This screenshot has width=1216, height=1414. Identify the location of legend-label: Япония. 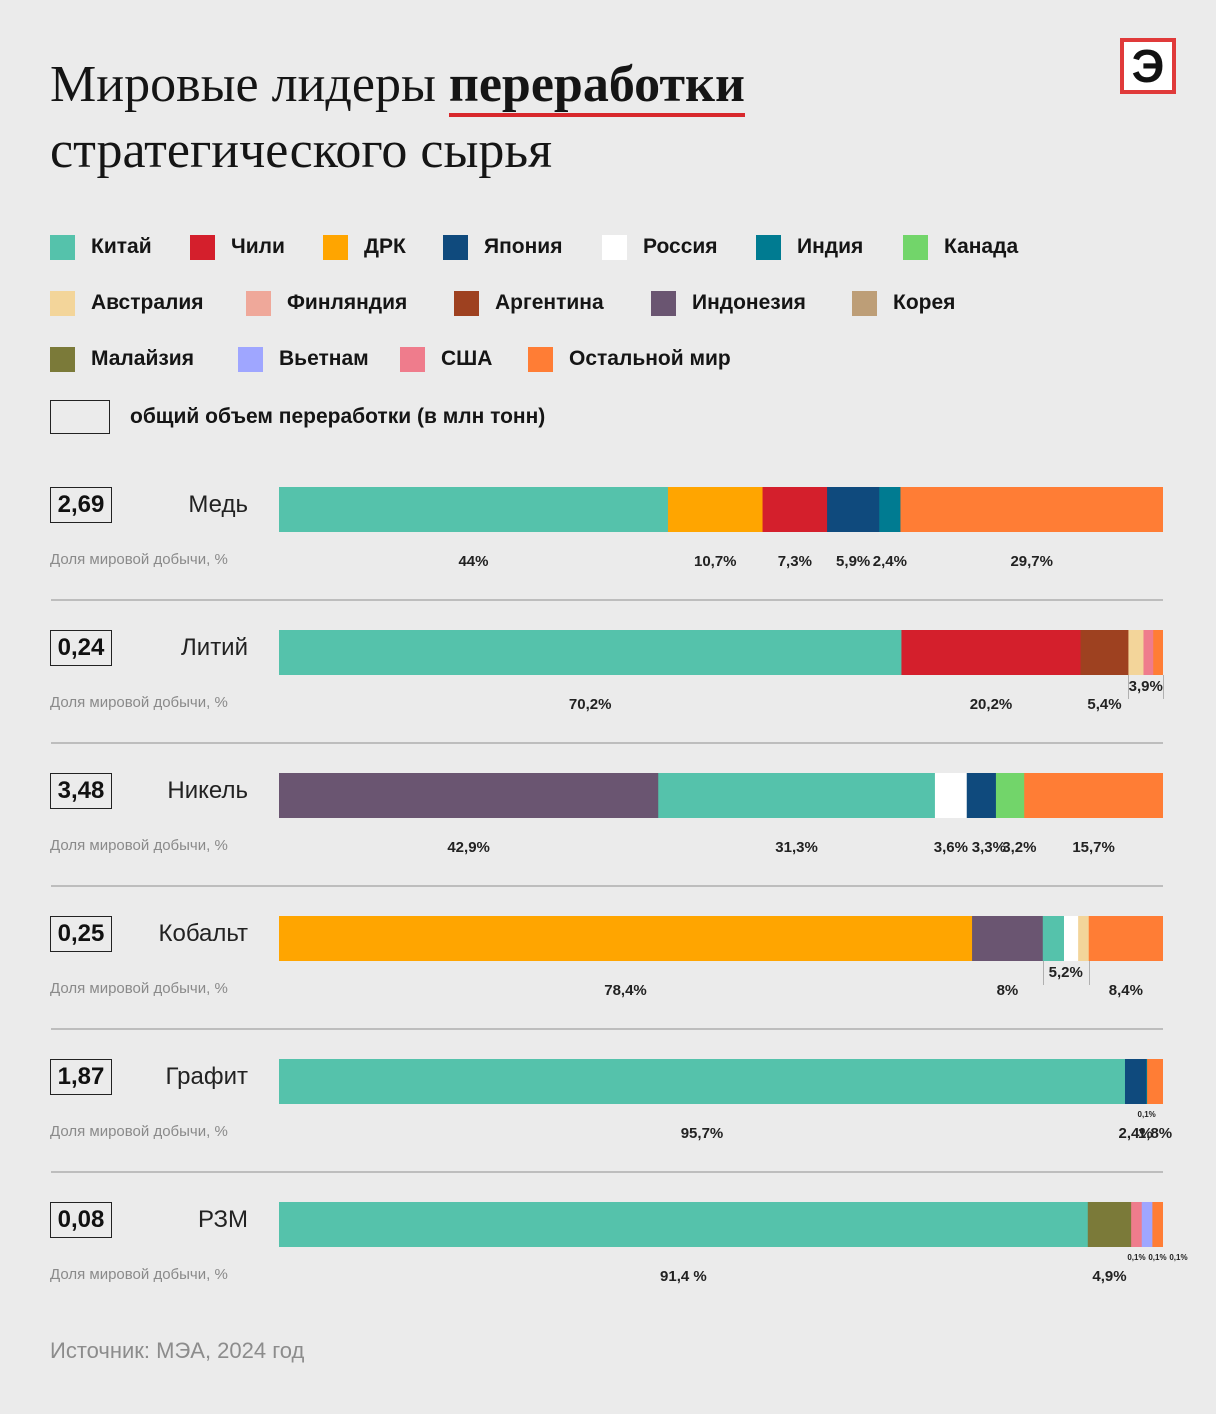
(523, 246).